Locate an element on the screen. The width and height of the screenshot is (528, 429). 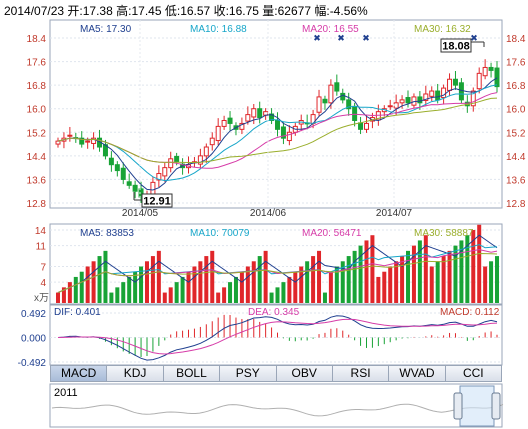
macd-label: MACD: 0.112 is located at coordinates (470, 312).